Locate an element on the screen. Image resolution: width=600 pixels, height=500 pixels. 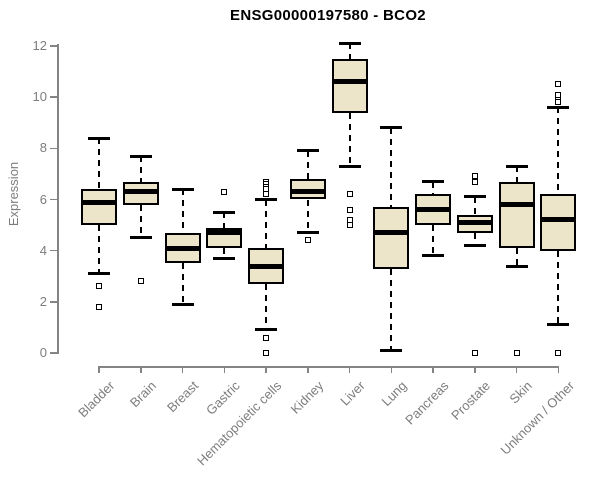
median-lung is located at coordinates (391, 233).